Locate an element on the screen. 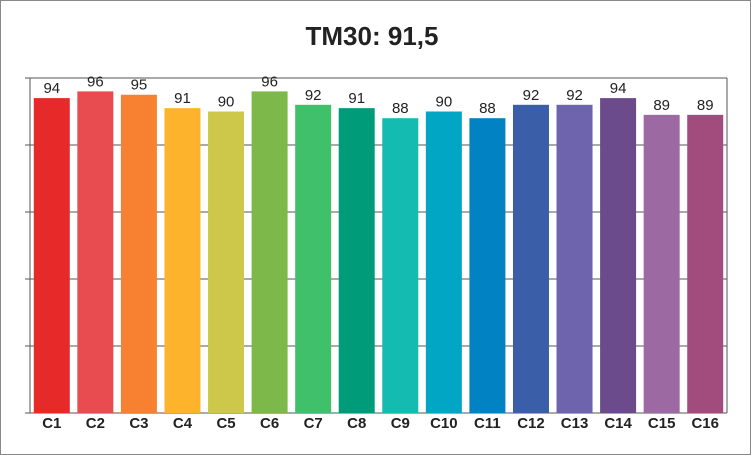 This screenshot has height=455, width=751. x-tick-label: C8 is located at coordinates (356, 423).